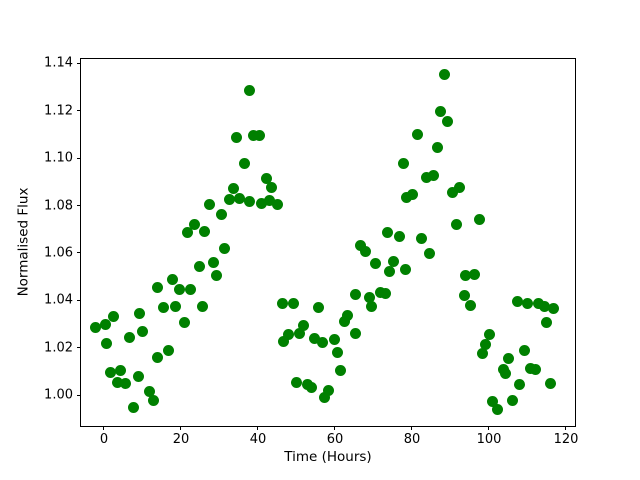 The height and width of the screenshot is (480, 640). Describe the element at coordinates (58, 206) in the screenshot. I see `y-tick-label: 1.08` at that location.